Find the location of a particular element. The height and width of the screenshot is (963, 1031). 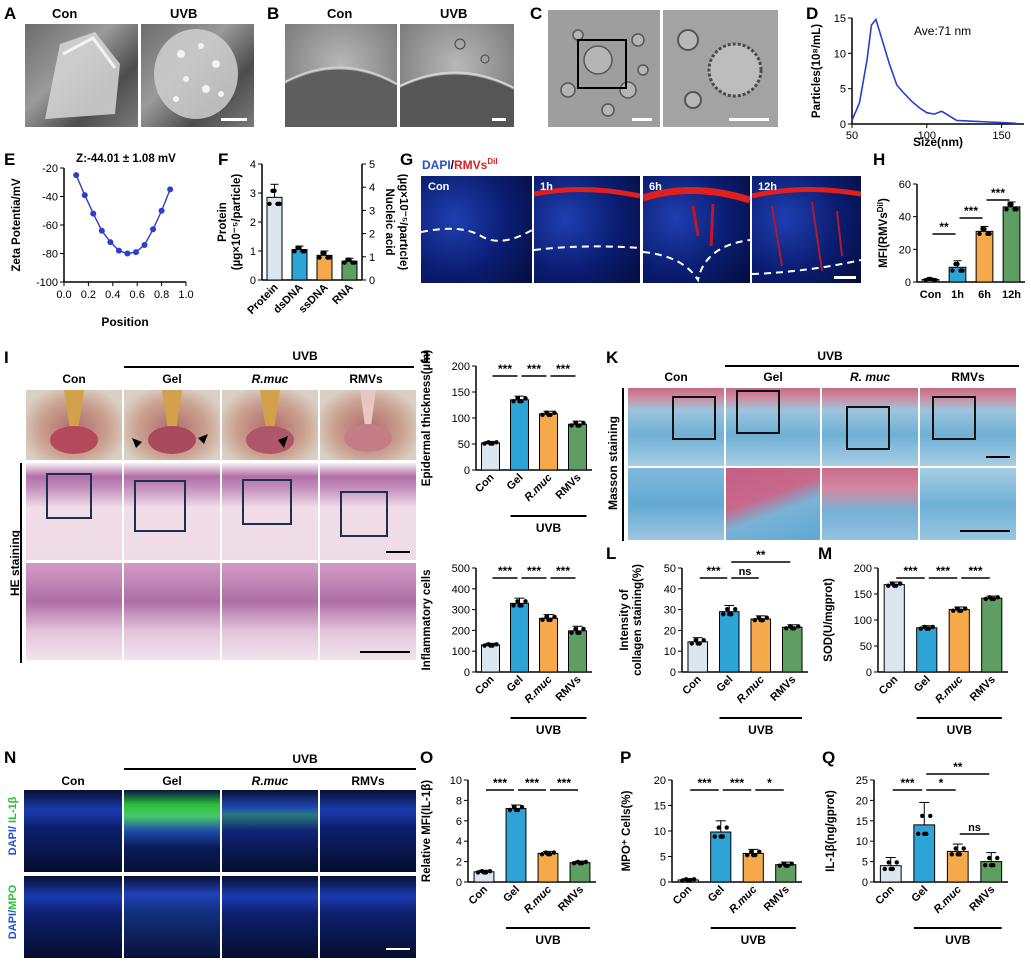

x-tick-label: 0.0 is located at coordinates (63, 295).